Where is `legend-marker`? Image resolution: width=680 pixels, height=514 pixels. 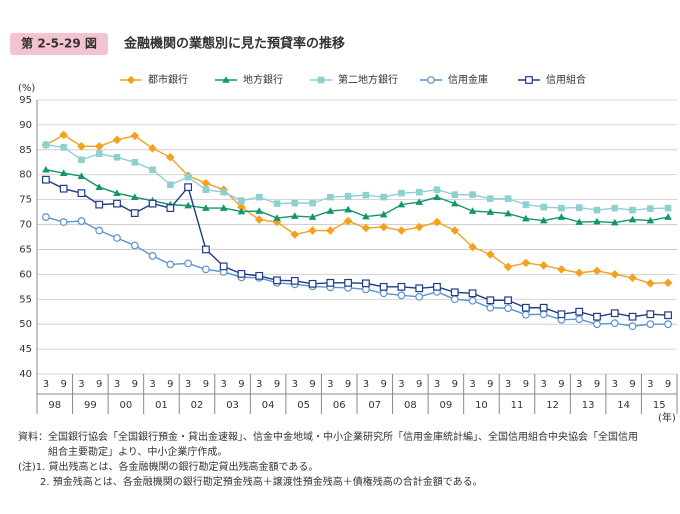
legend-marker is located at coordinates (131, 80).